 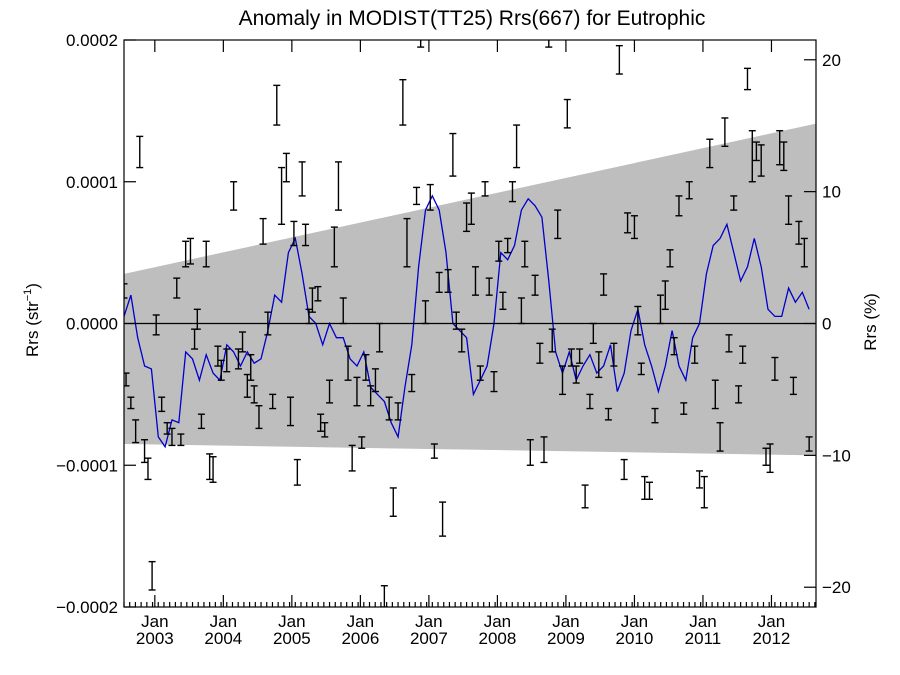 What do you see at coordinates (155, 638) in the screenshot?
I see `x-tick-year: 2003` at bounding box center [155, 638].